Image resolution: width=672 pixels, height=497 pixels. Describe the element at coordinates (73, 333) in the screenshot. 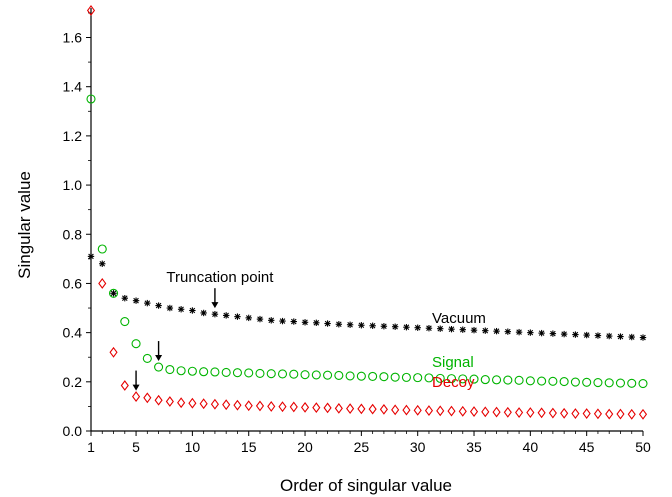

I see `y-tick-label: 0.4` at that location.